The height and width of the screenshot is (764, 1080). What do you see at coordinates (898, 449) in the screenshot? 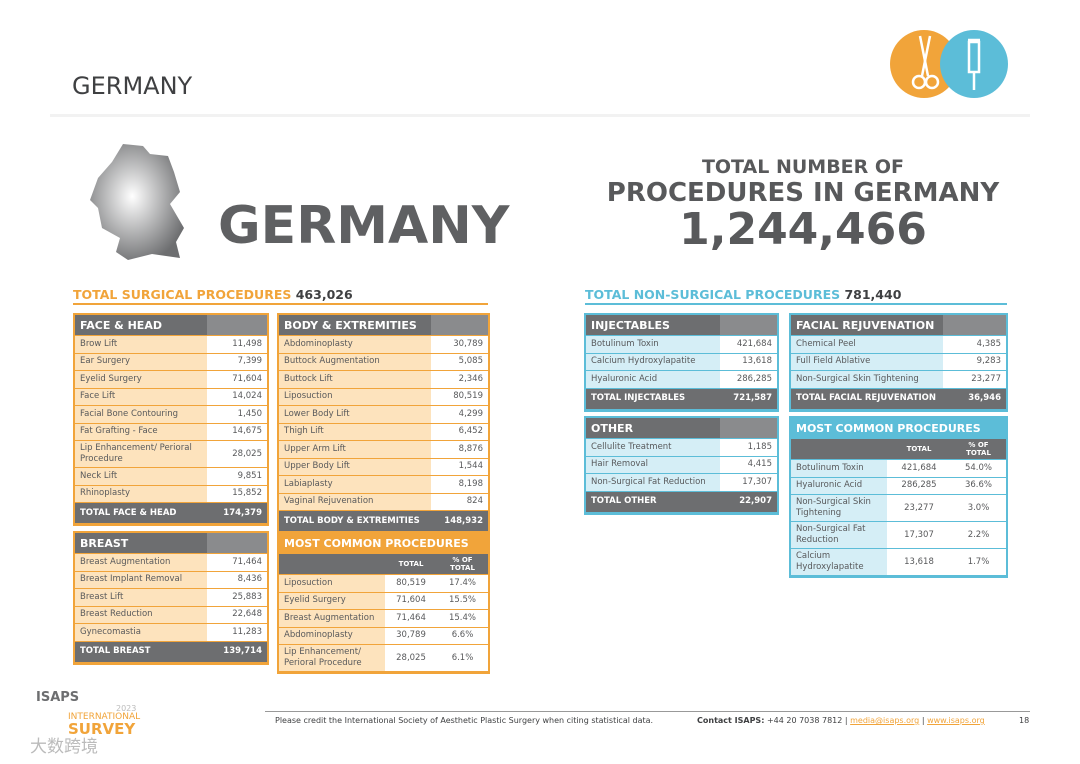
I see `column-header-row: TOTAL% OF TOTAL` at bounding box center [898, 449].